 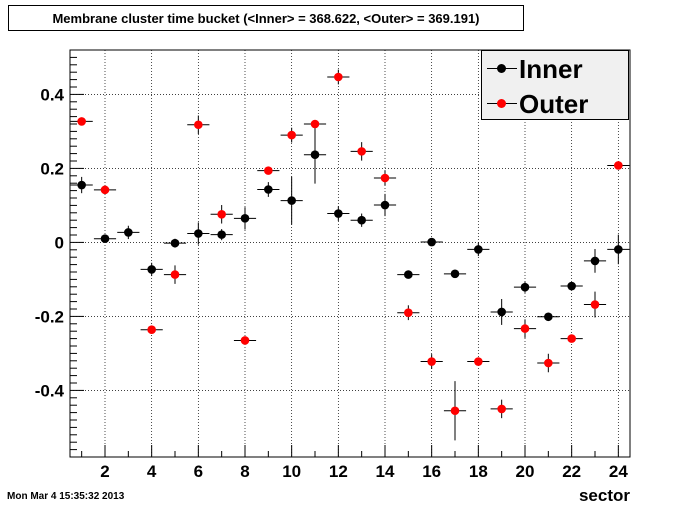 I want to click on legend-marker-outer, so click(x=501, y=103).